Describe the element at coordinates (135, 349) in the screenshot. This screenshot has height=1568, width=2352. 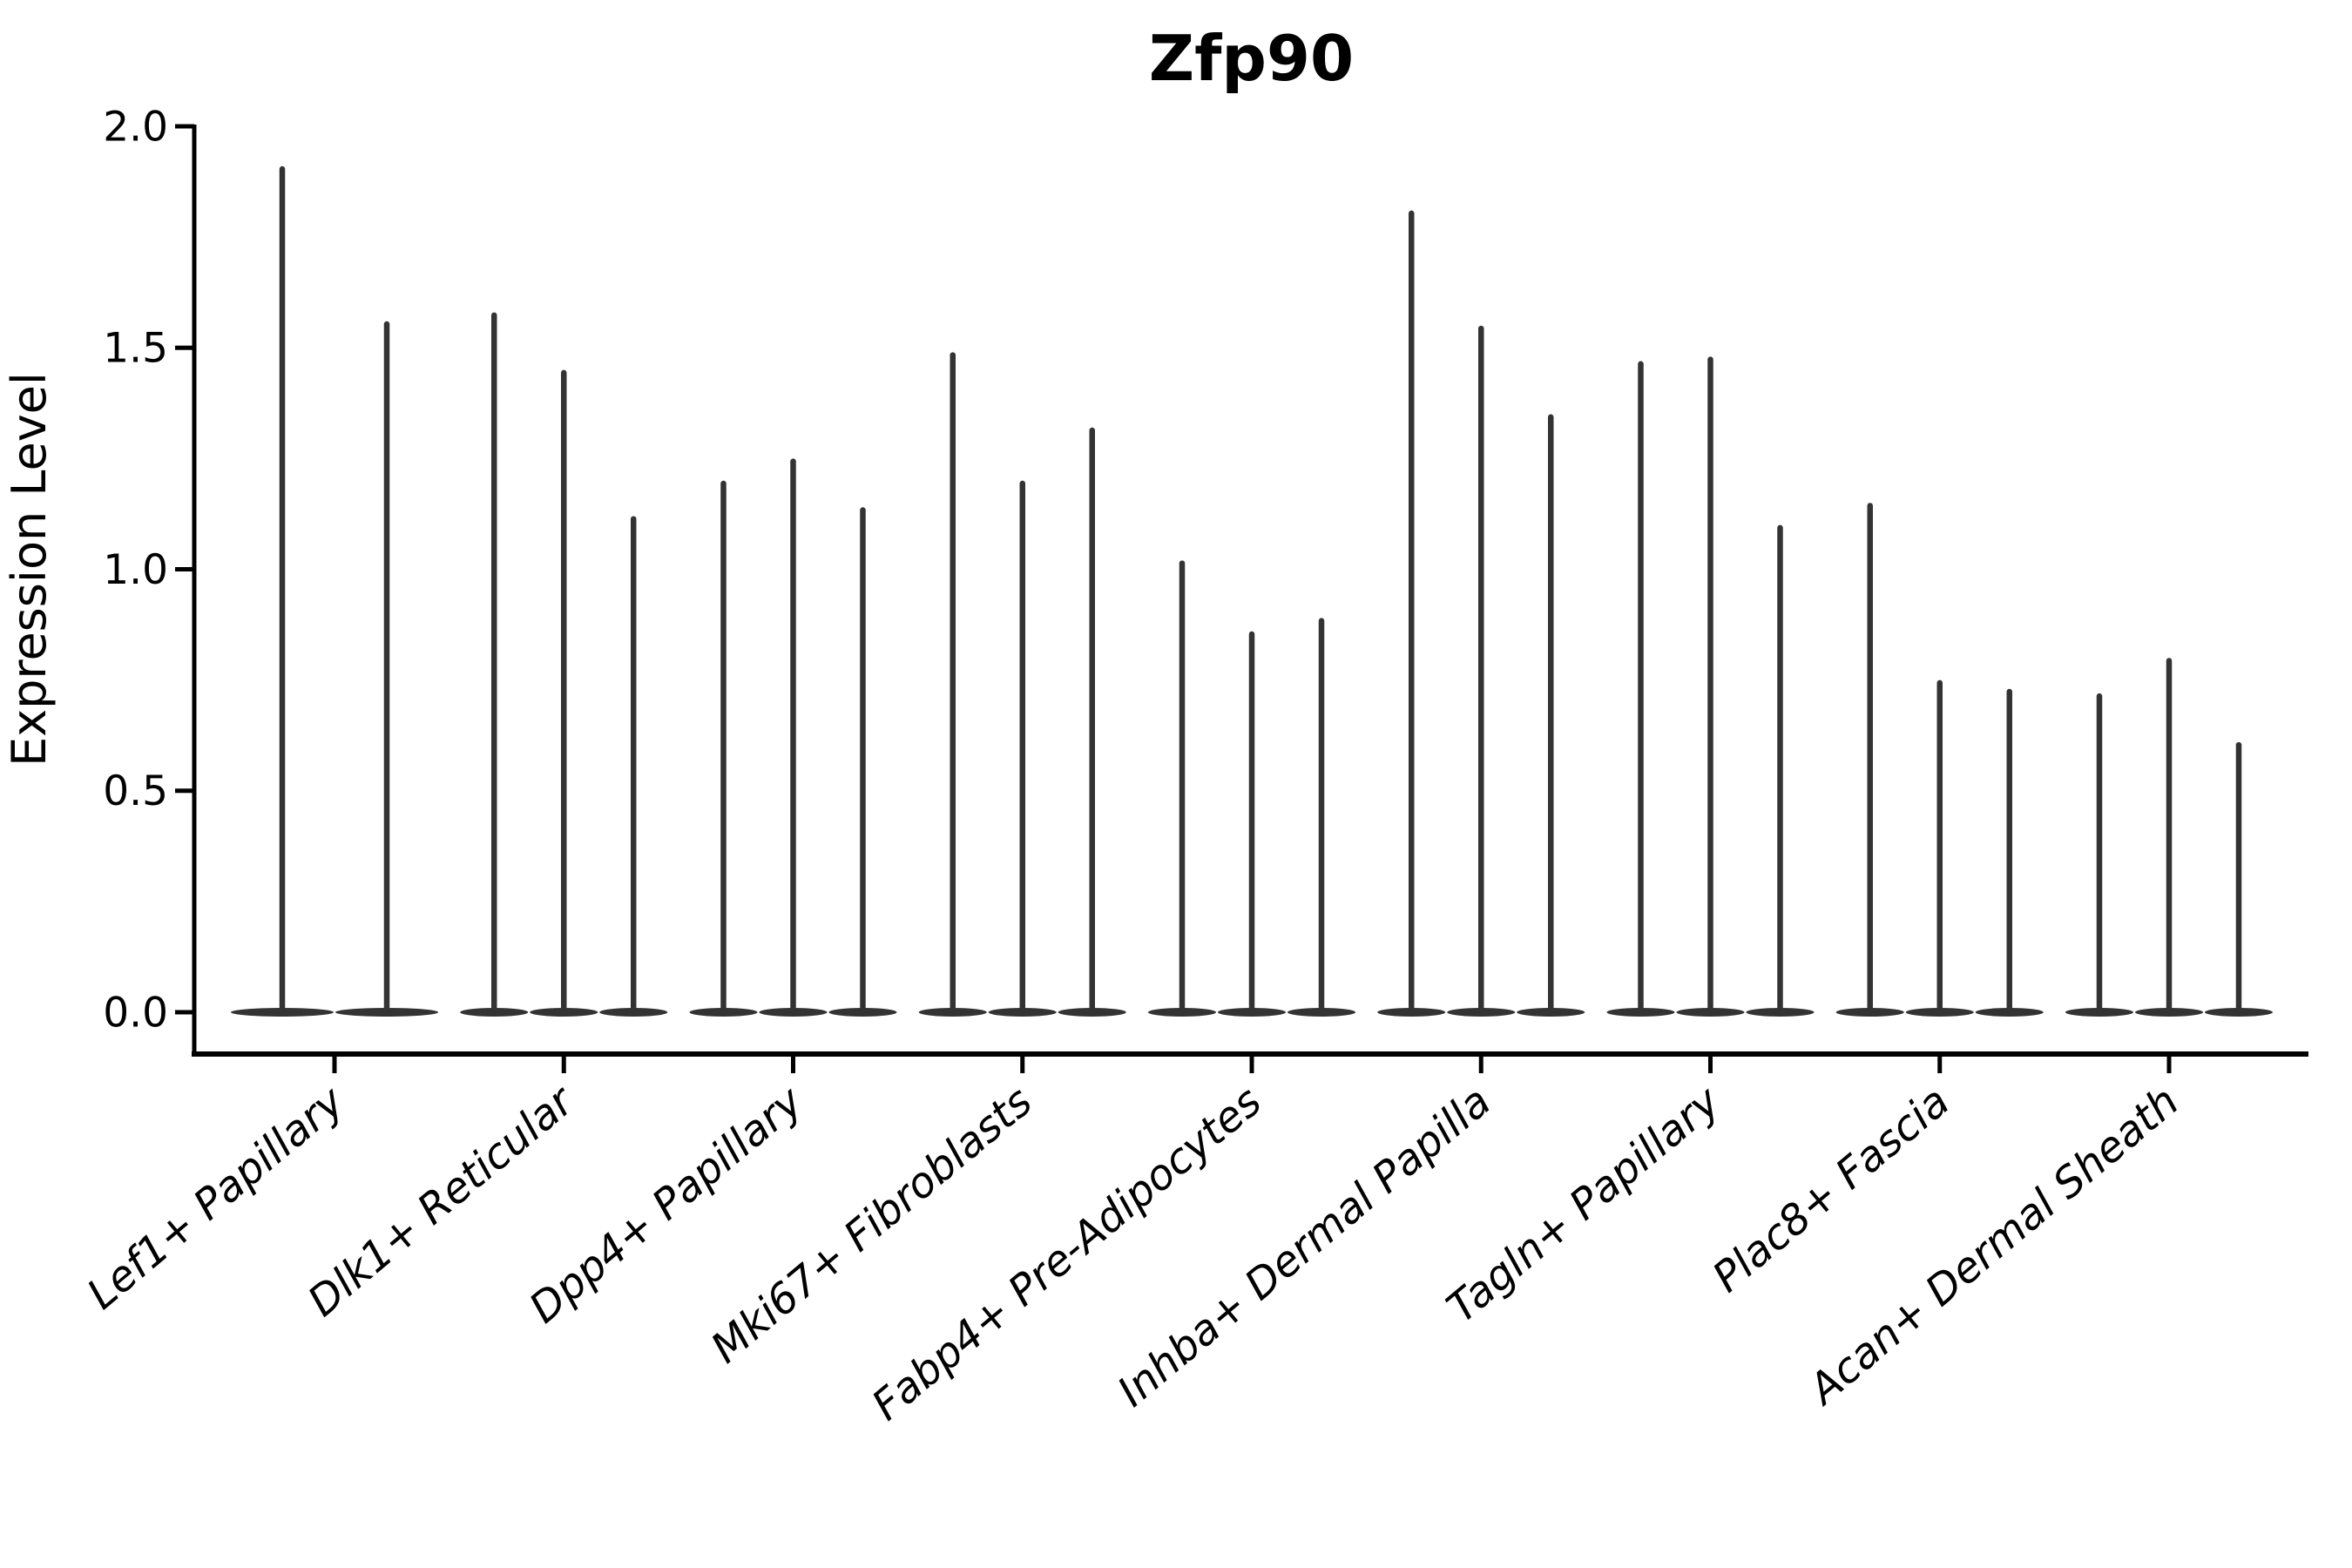
I see `y-tick-label: 1.5` at that location.